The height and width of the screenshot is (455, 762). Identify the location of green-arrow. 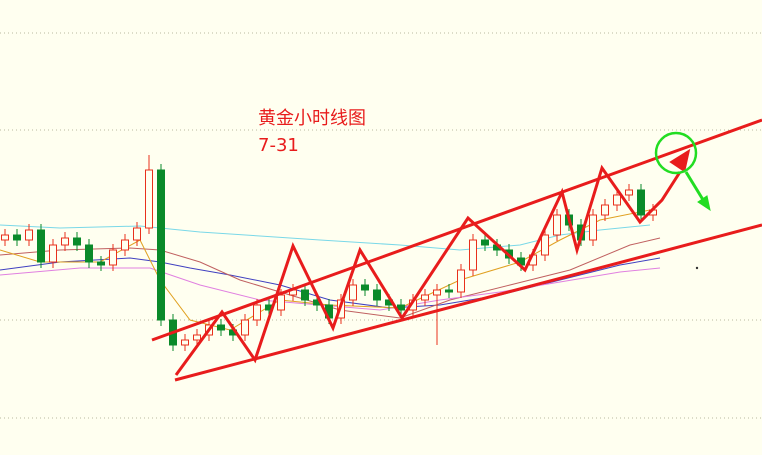
(695, 187).